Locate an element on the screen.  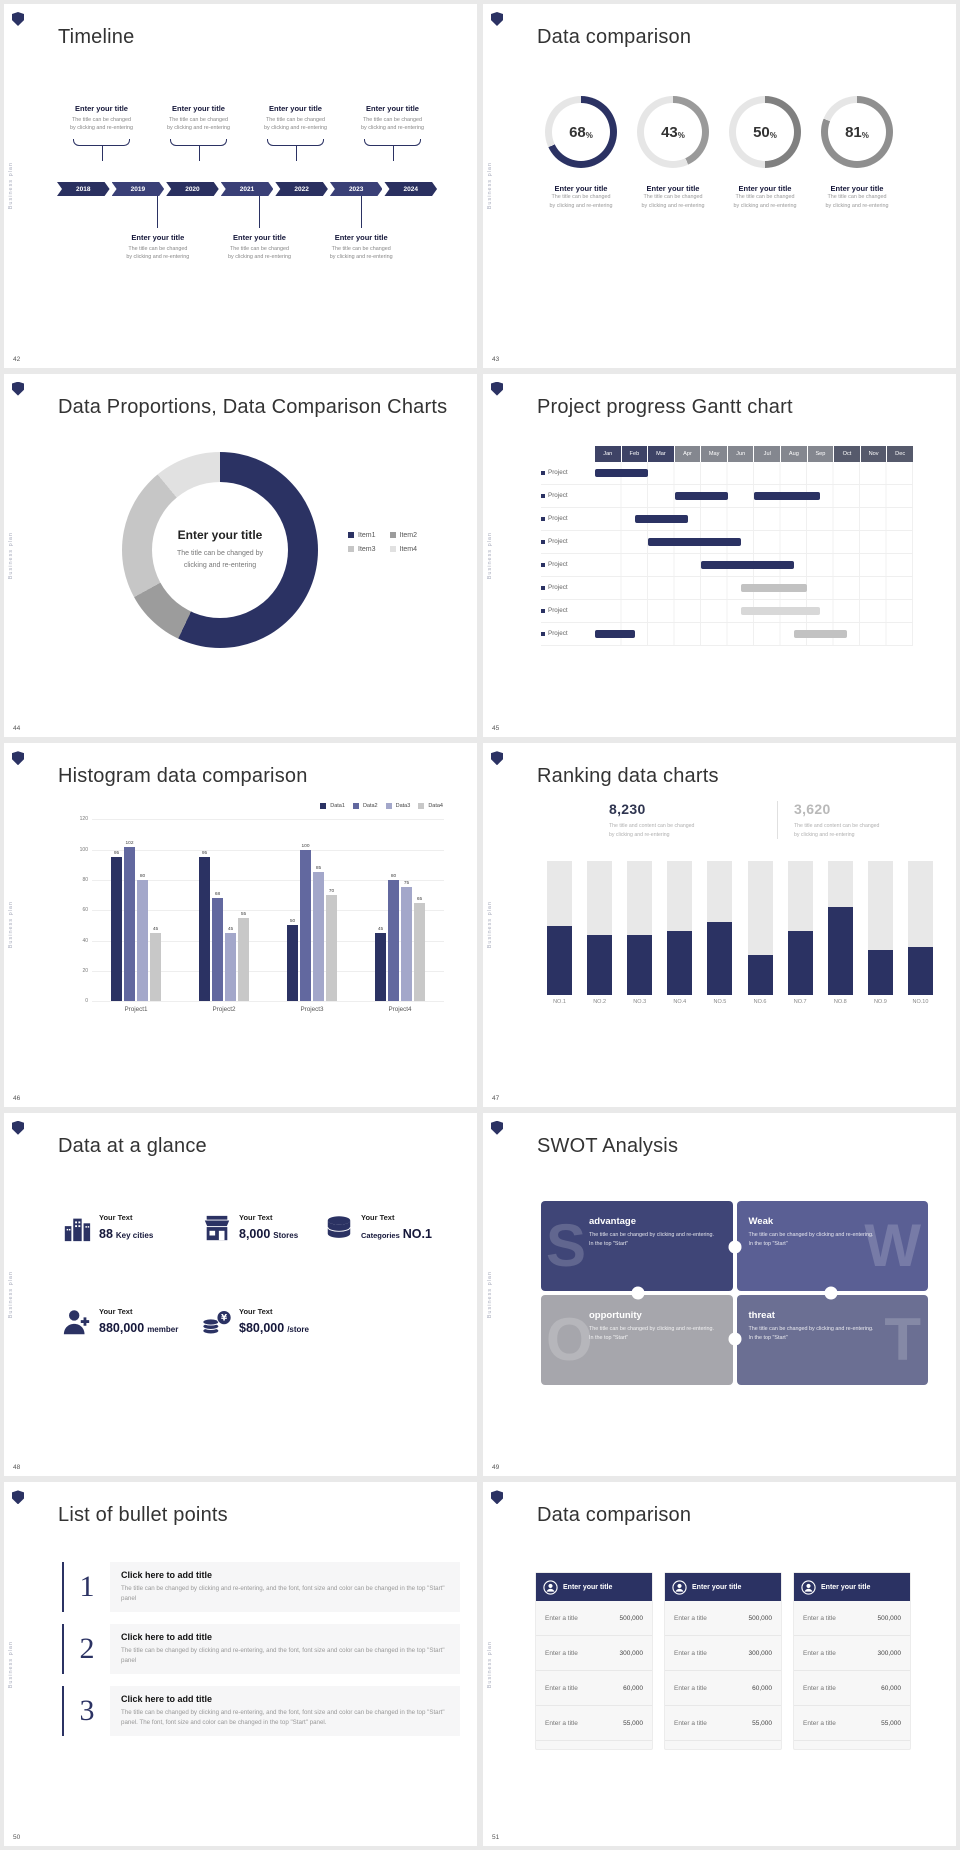
ranking-column: NO.1 is located at coordinates (559, 940).